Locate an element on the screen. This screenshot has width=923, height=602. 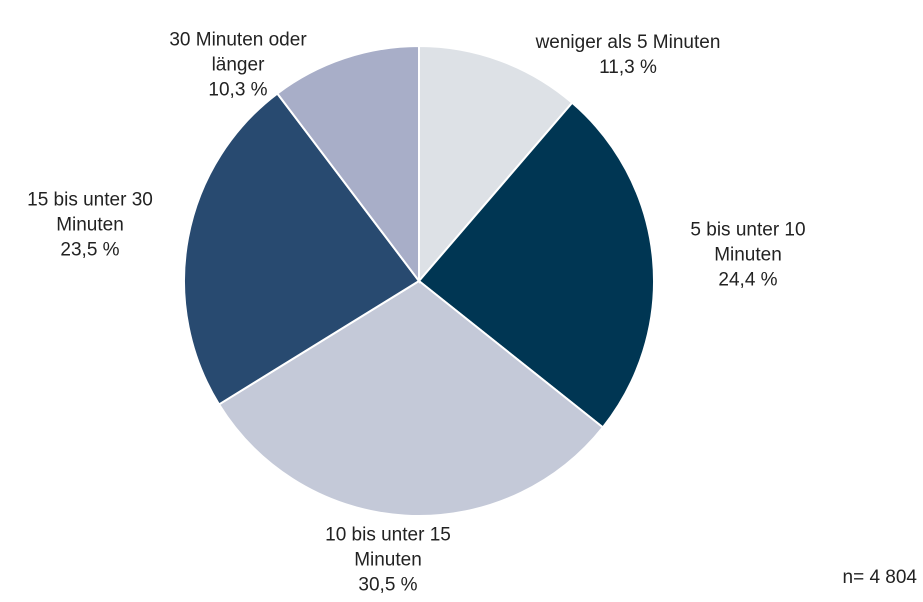
category-label: 10 bis unter 15 Minuten is located at coordinates (388, 547).